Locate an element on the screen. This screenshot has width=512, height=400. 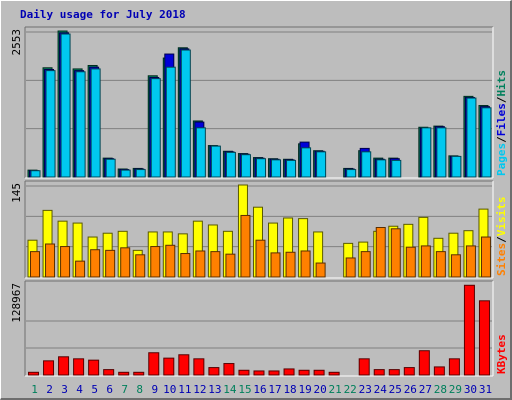
y-max-label: 2553 is located at coordinates (16, 42).